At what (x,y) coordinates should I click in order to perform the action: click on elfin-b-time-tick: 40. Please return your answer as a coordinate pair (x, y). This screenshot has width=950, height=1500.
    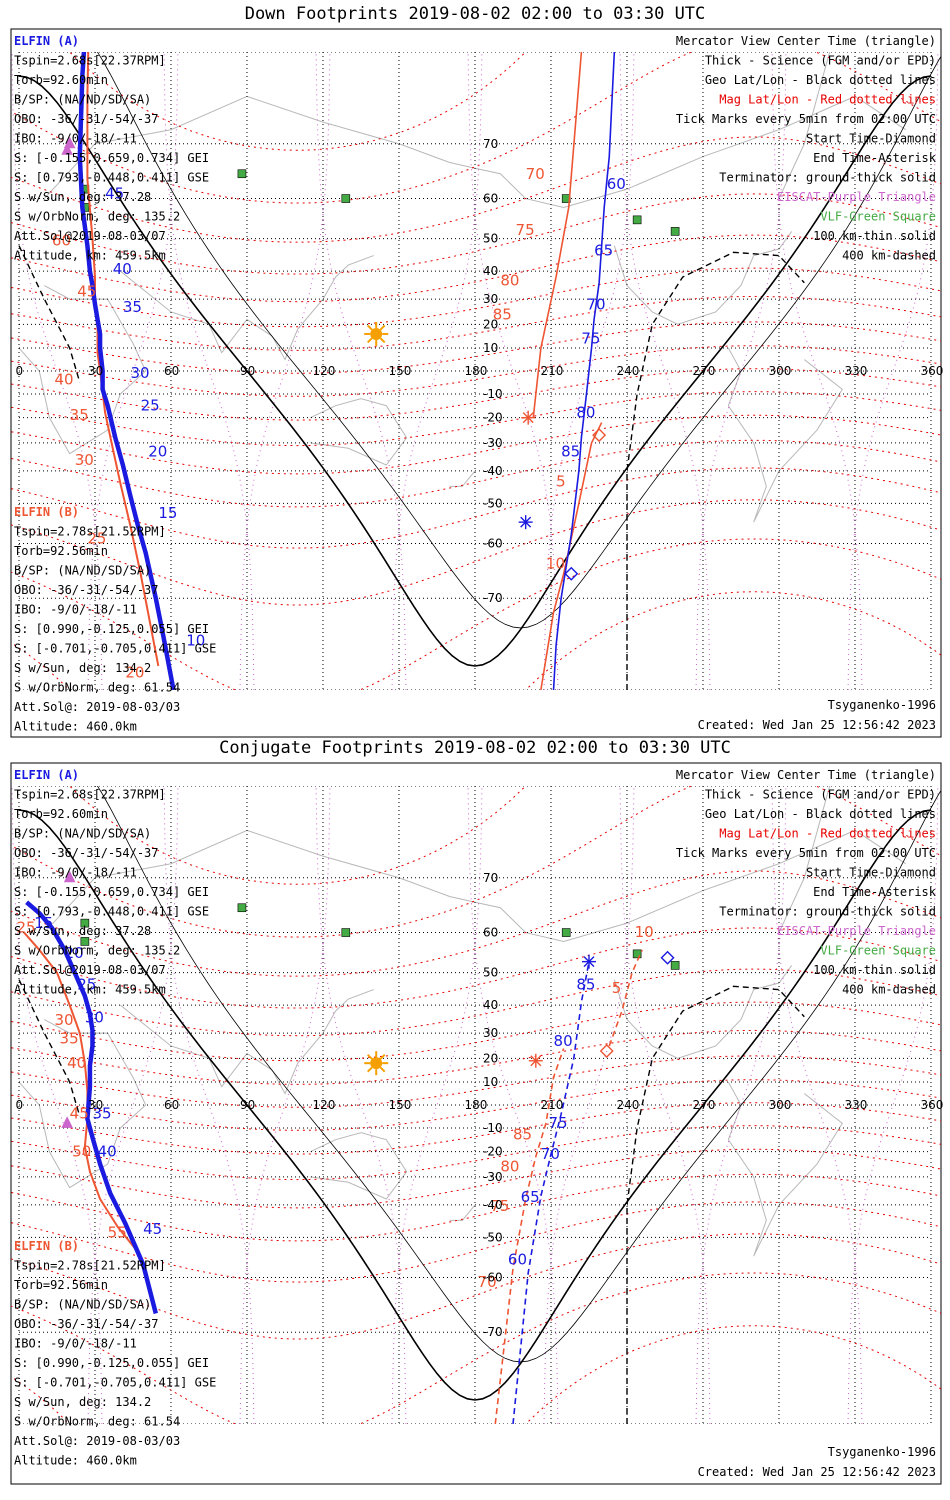
    Looking at the image, I should click on (63, 380).